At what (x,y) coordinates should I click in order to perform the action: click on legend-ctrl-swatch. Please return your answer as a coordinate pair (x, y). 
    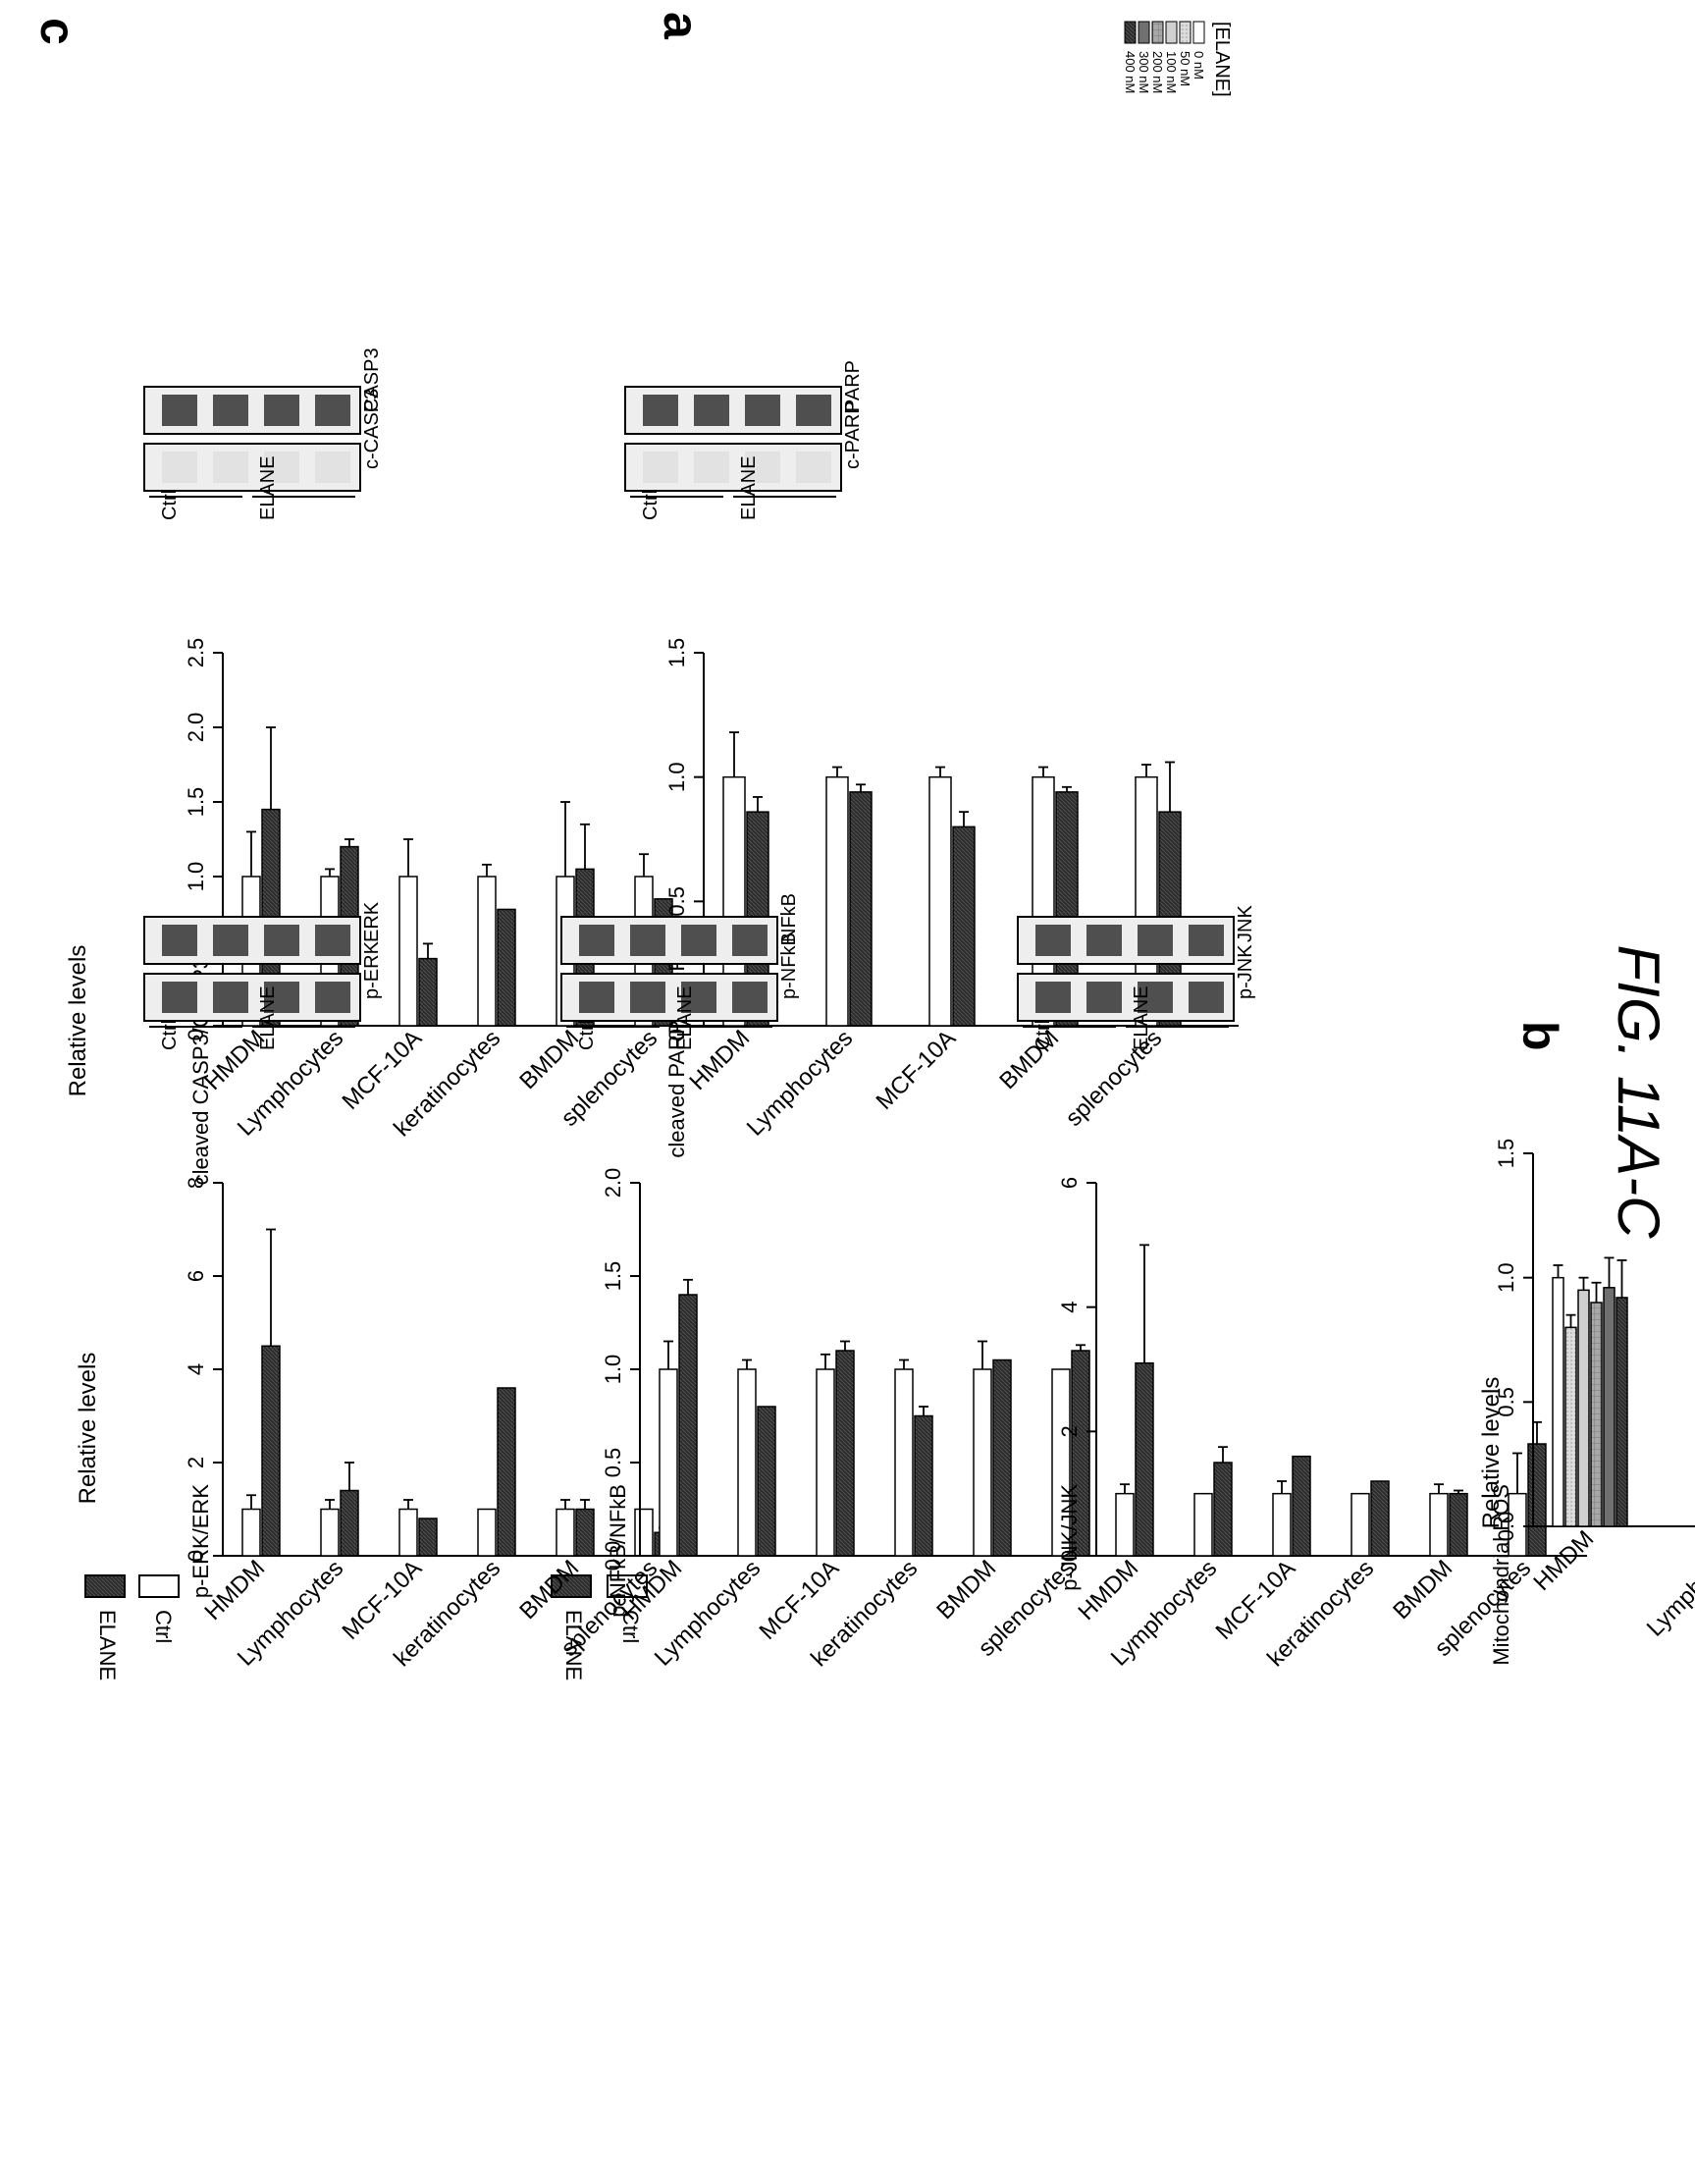
    Looking at the image, I should click on (159, 1586).